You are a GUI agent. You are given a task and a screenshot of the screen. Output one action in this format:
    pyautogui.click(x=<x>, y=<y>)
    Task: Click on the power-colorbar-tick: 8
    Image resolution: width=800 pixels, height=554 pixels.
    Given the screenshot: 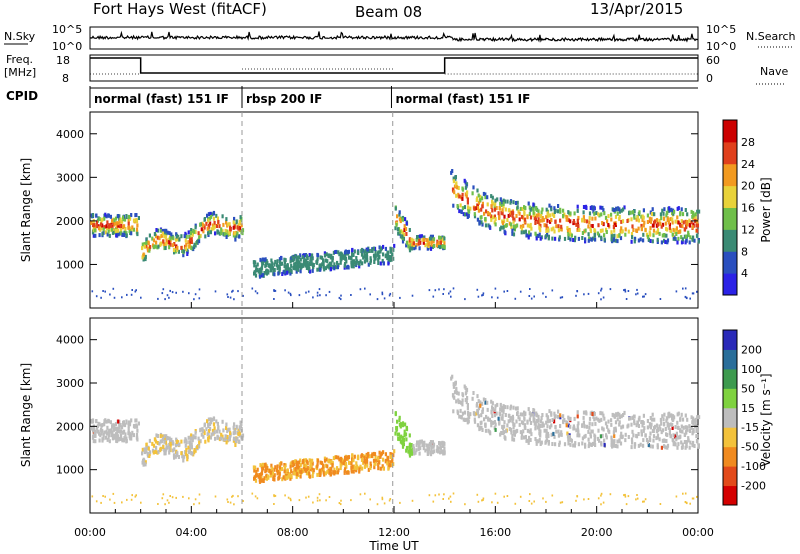 What is the action you would take?
    pyautogui.click(x=744, y=251)
    